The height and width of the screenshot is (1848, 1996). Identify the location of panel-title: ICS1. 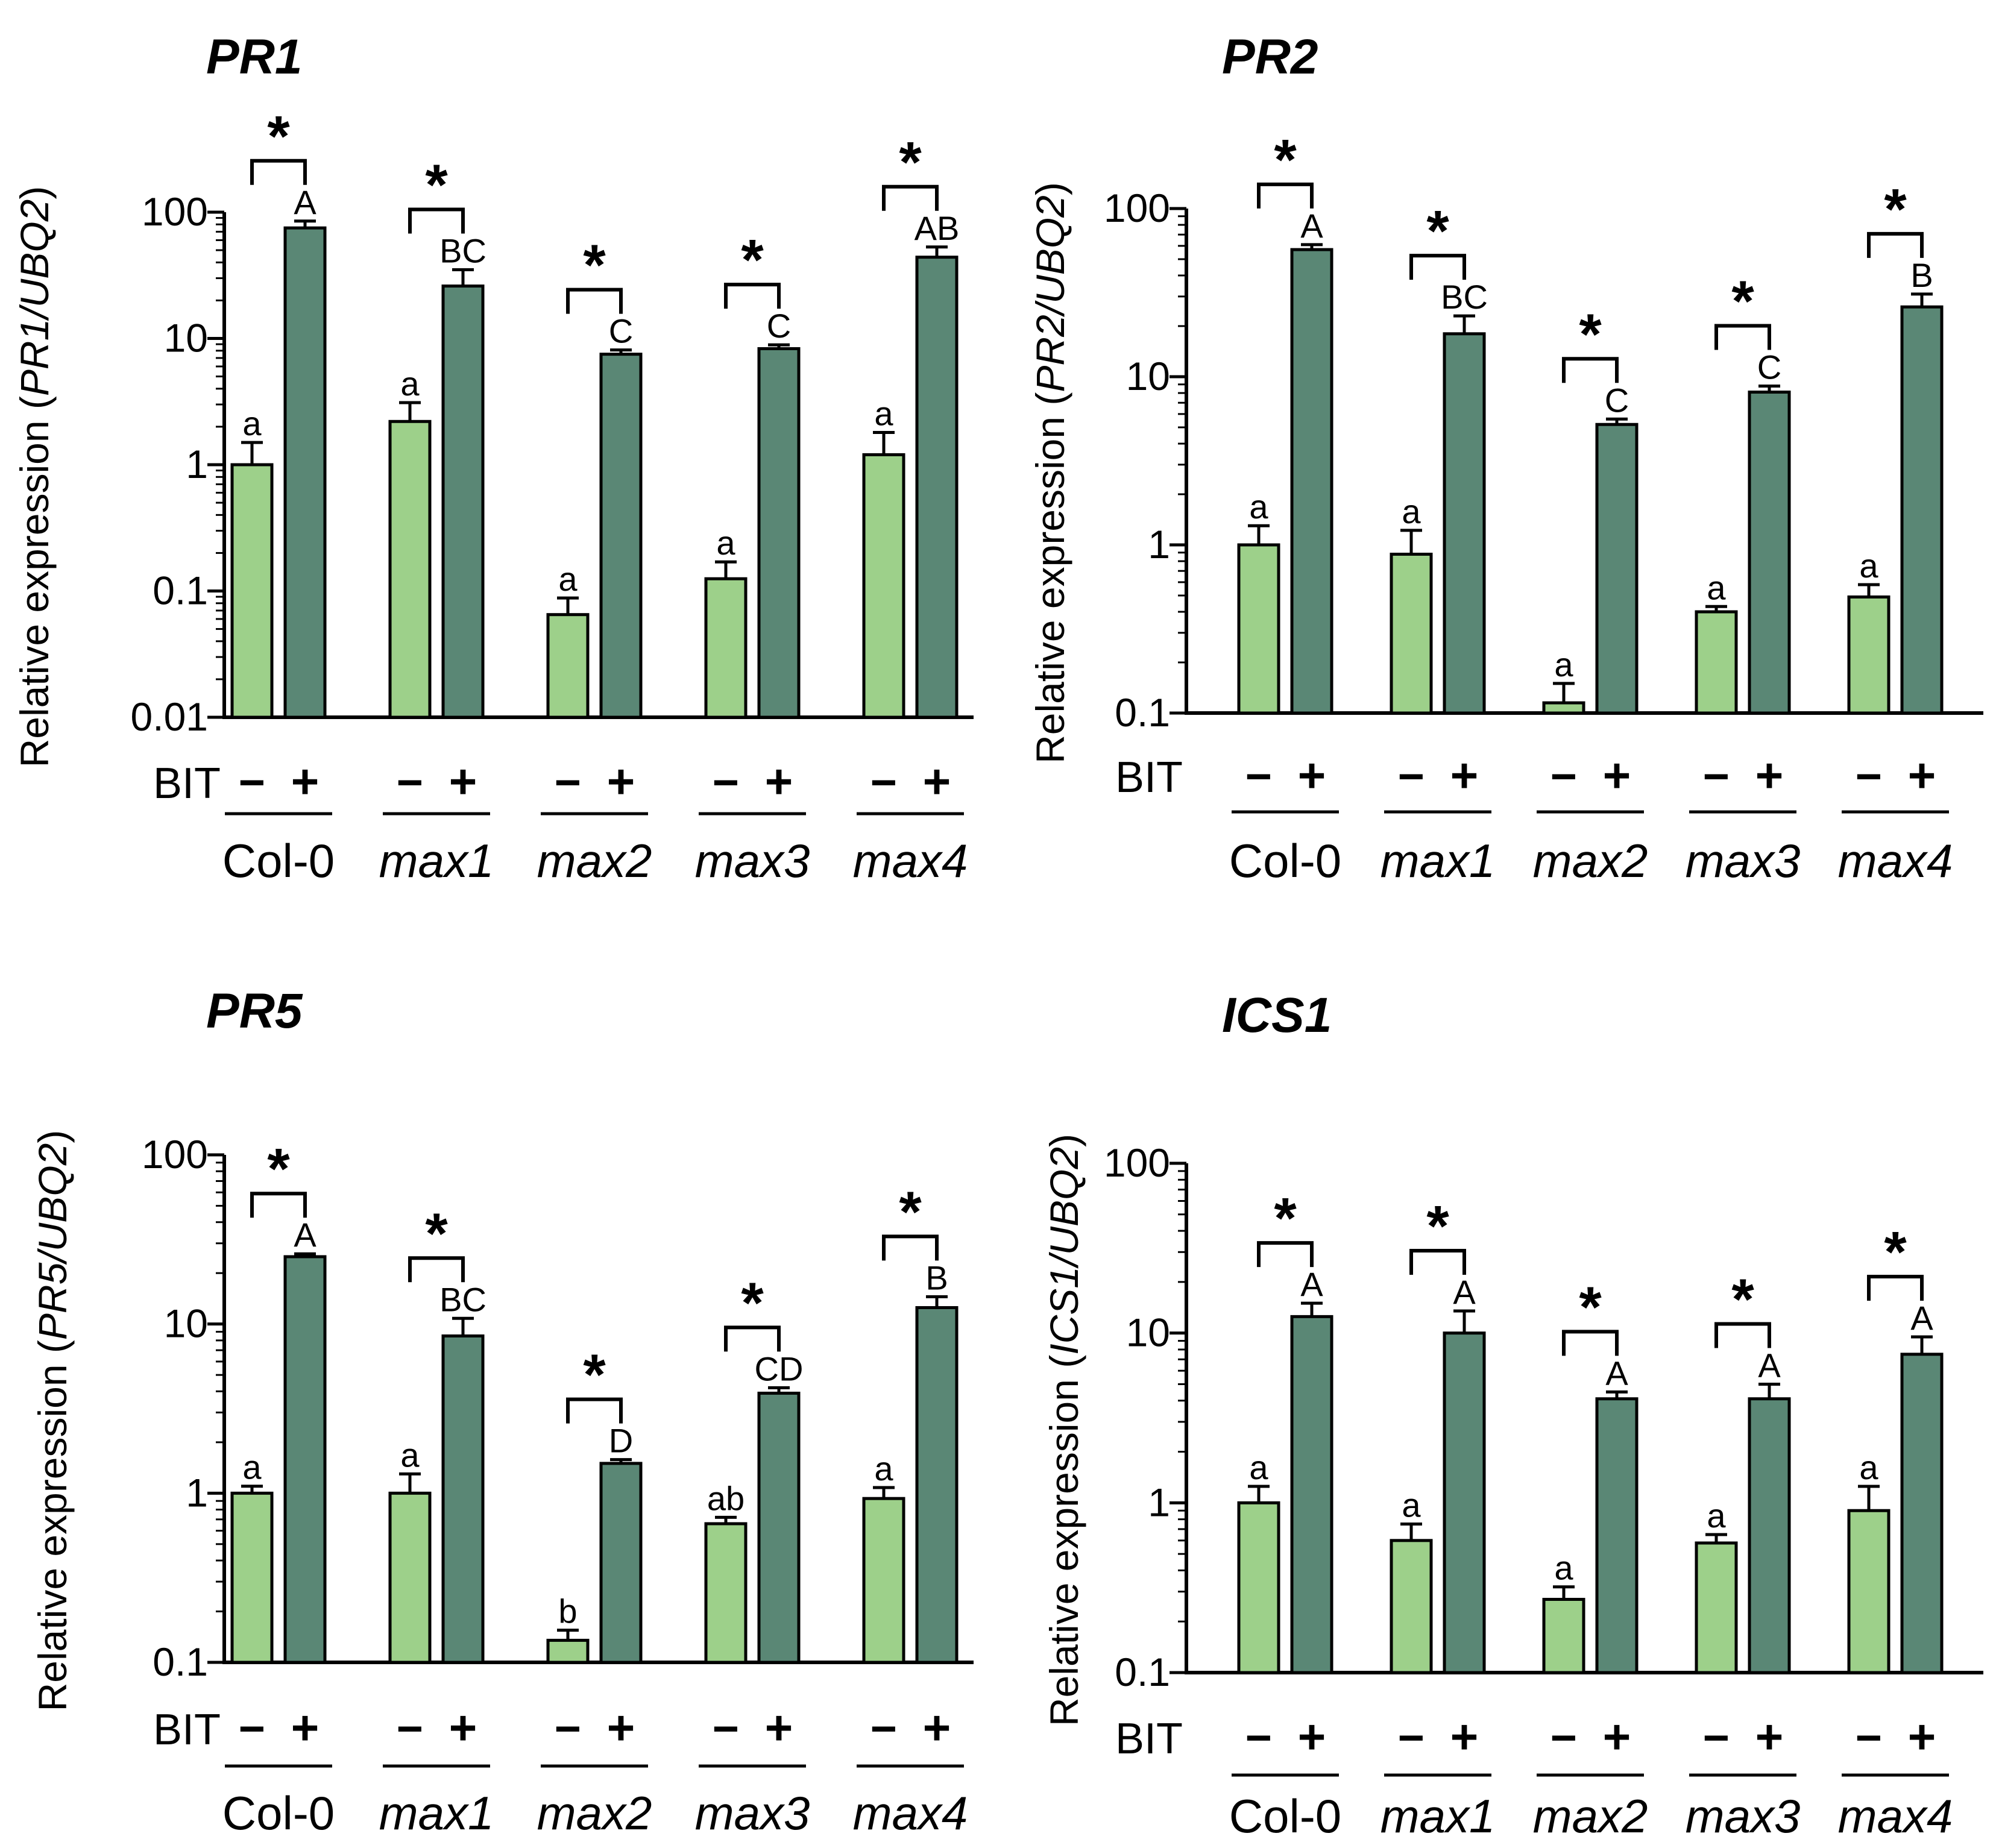
(1277, 1015).